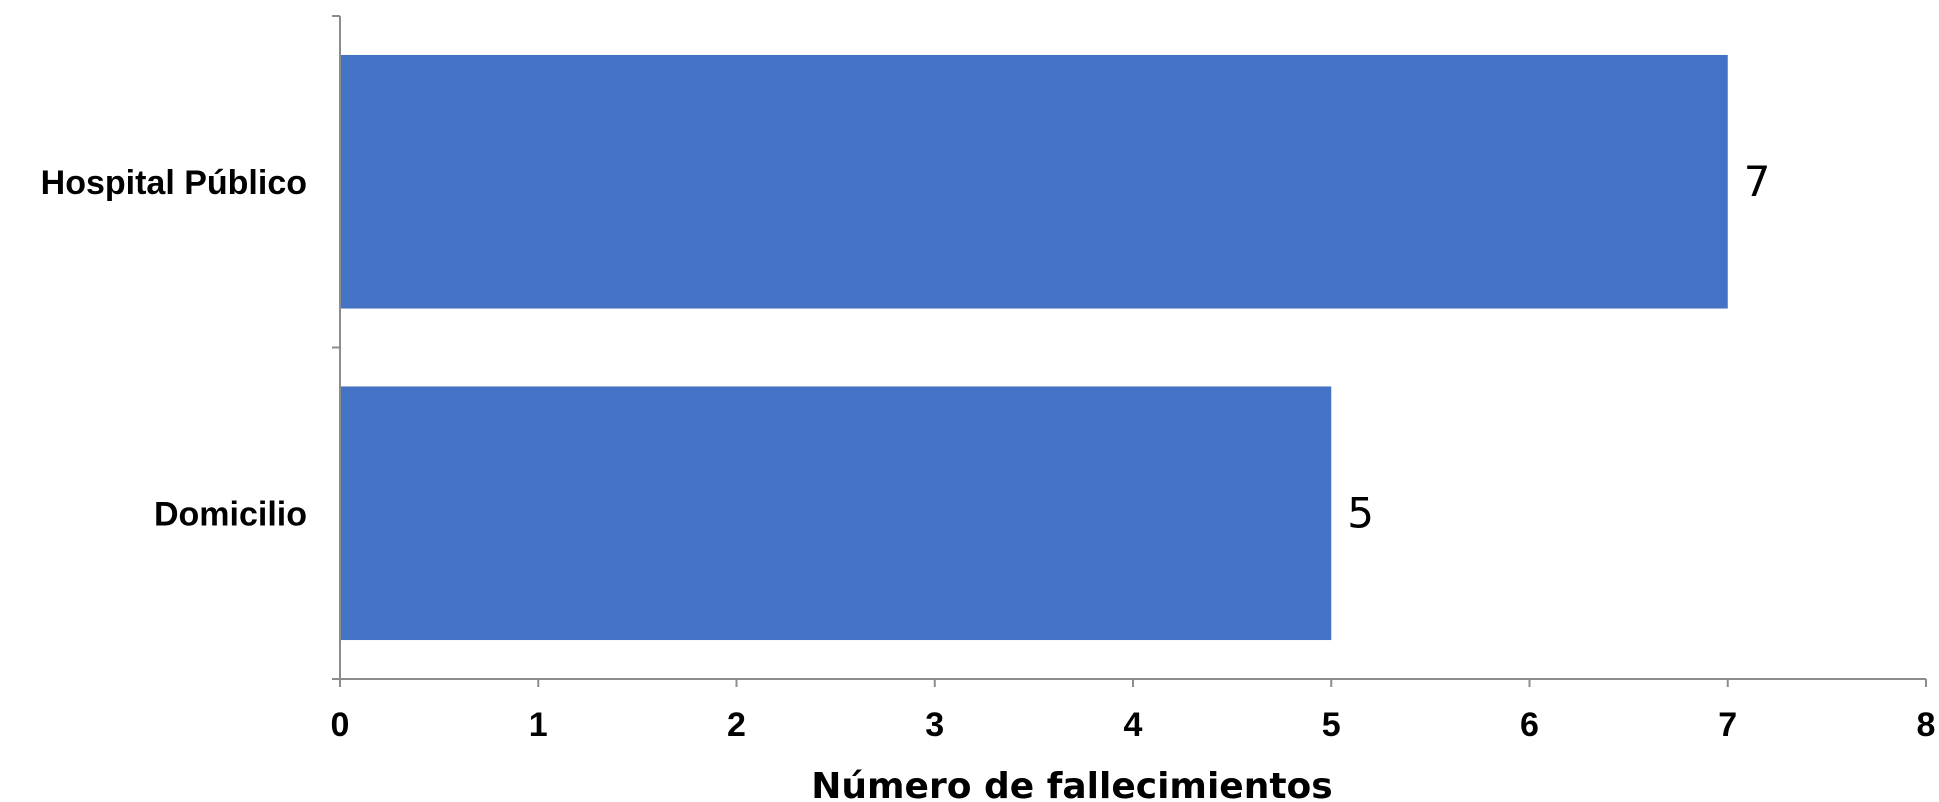 The width and height of the screenshot is (1939, 802). Describe the element at coordinates (1071, 784) in the screenshot. I see `x-axis-title: Número de fallecimientos` at that location.